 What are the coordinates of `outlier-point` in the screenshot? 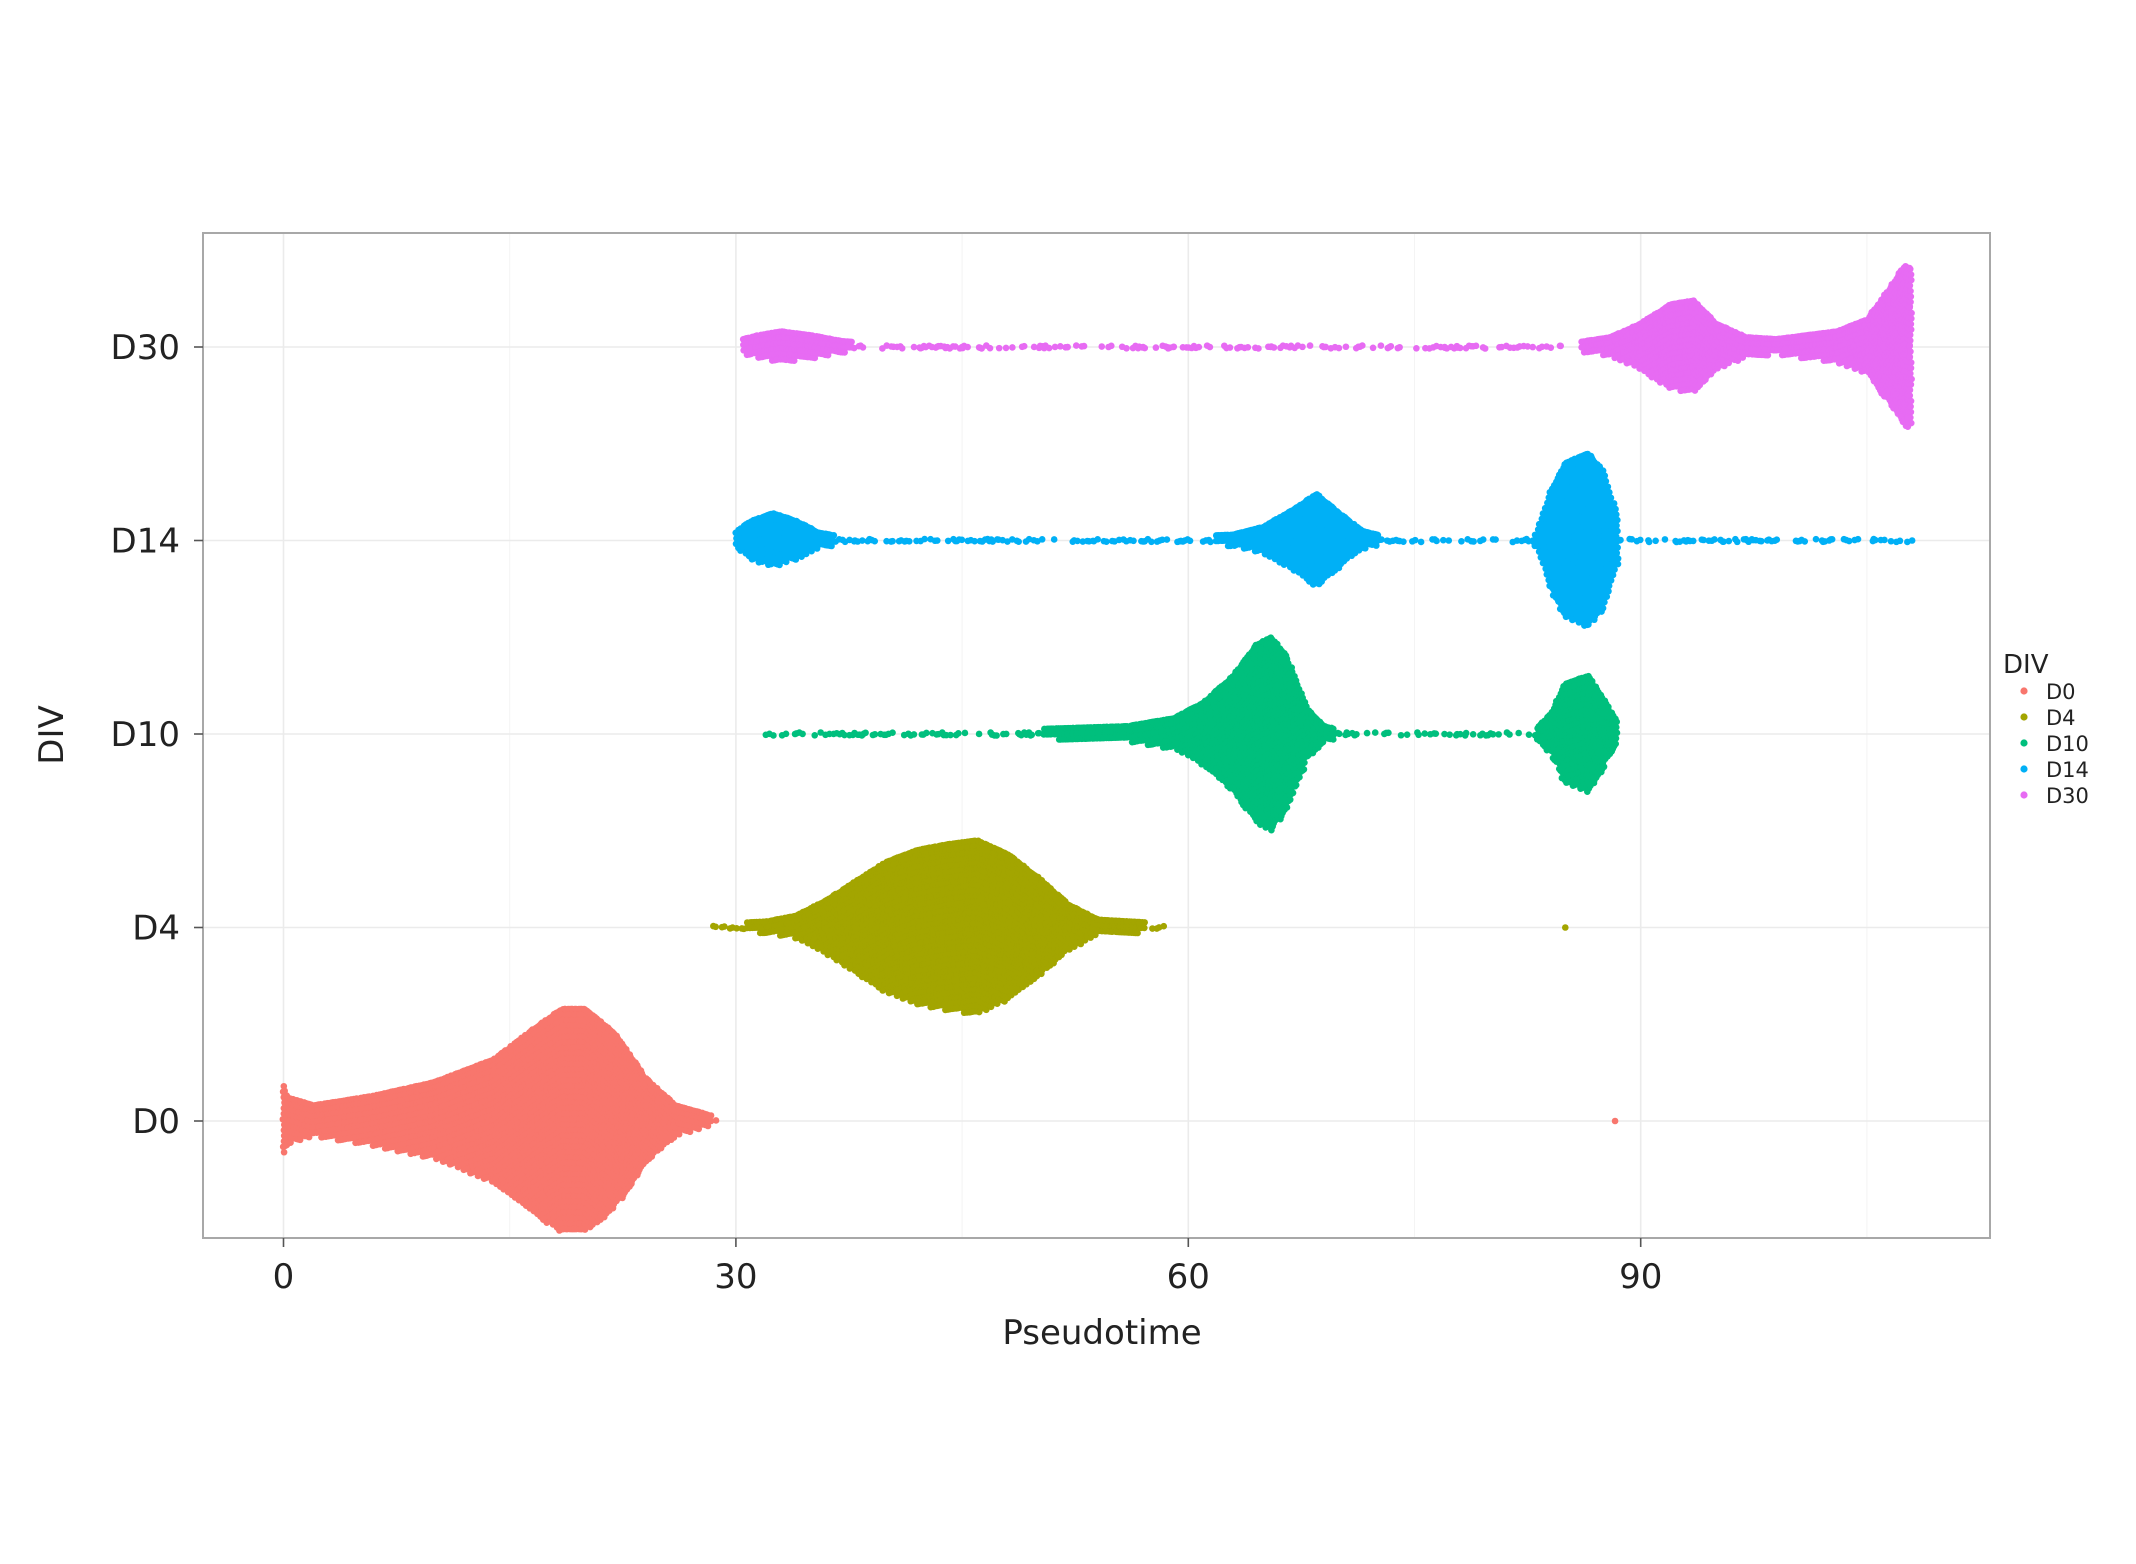 It's located at (1615, 1121).